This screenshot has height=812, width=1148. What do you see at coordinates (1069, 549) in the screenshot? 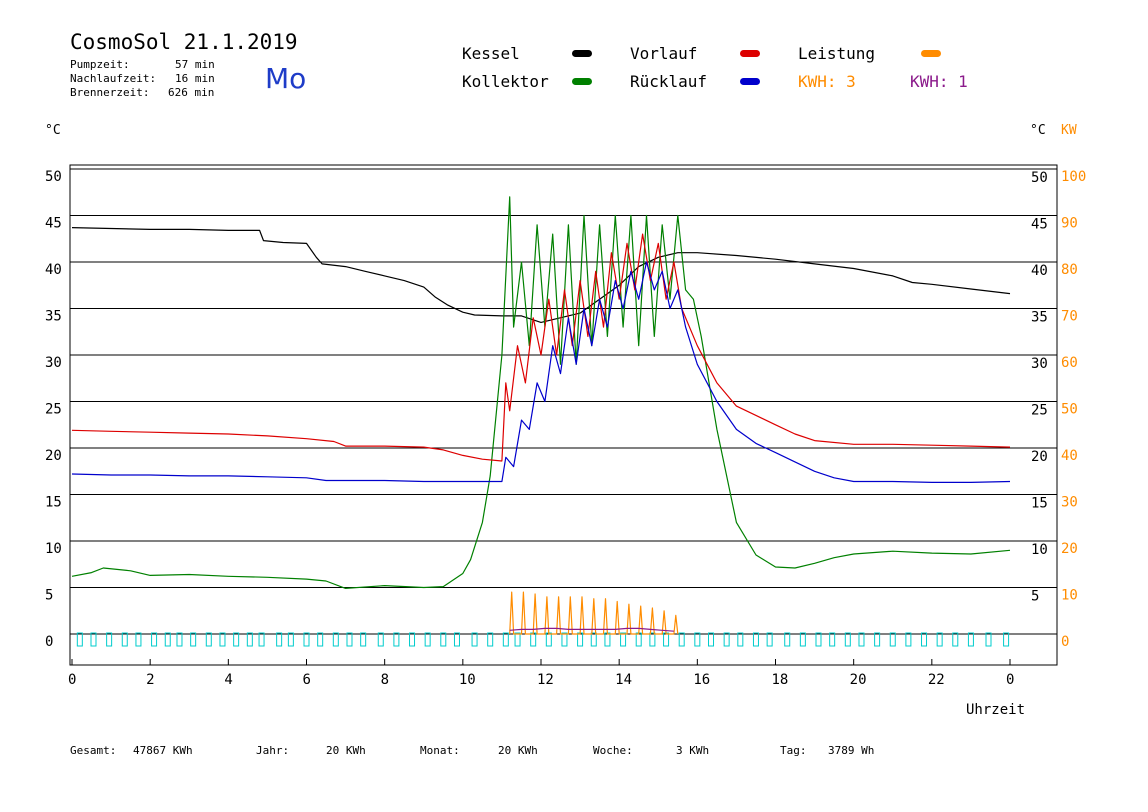
I see `right-tick-label-kw: 20` at bounding box center [1069, 549].